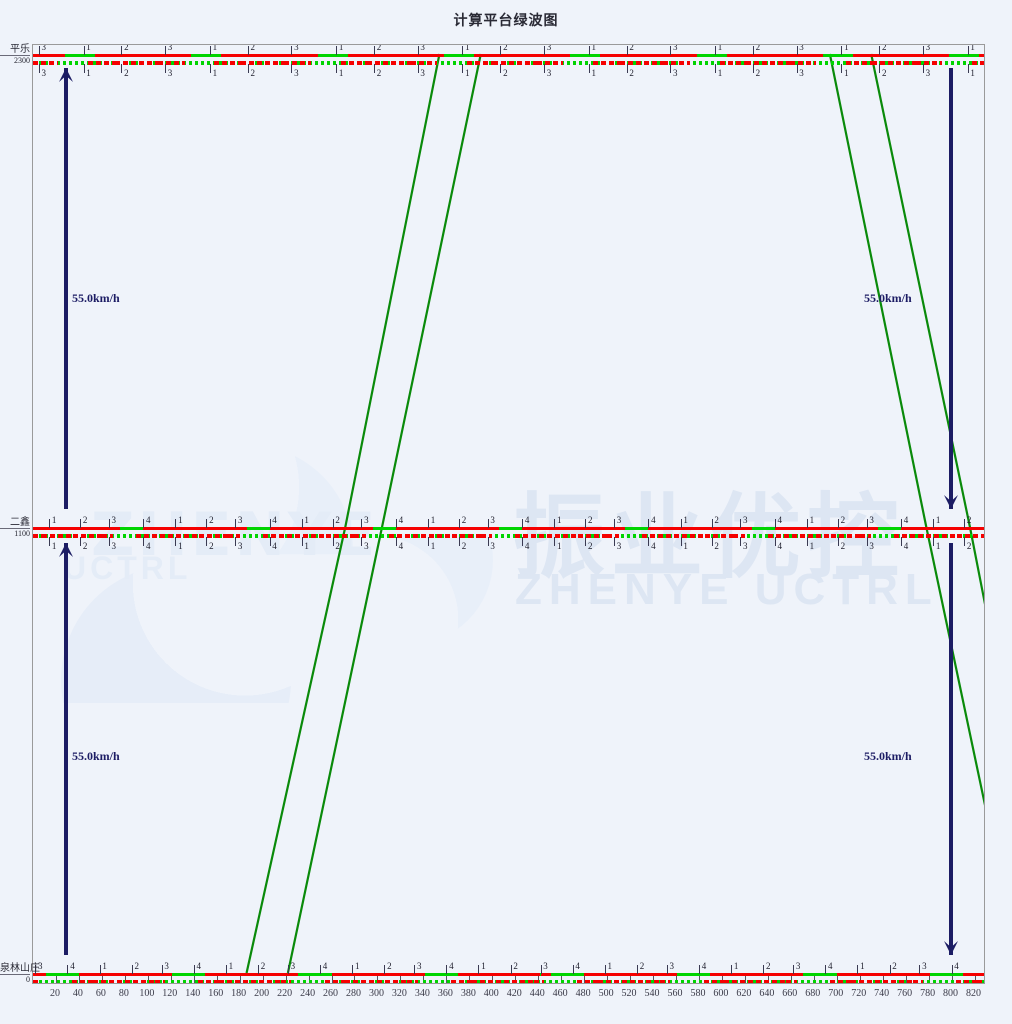  What do you see at coordinates (721, 993) in the screenshot?
I see `x-axis-tick-label: 600` at bounding box center [721, 993].